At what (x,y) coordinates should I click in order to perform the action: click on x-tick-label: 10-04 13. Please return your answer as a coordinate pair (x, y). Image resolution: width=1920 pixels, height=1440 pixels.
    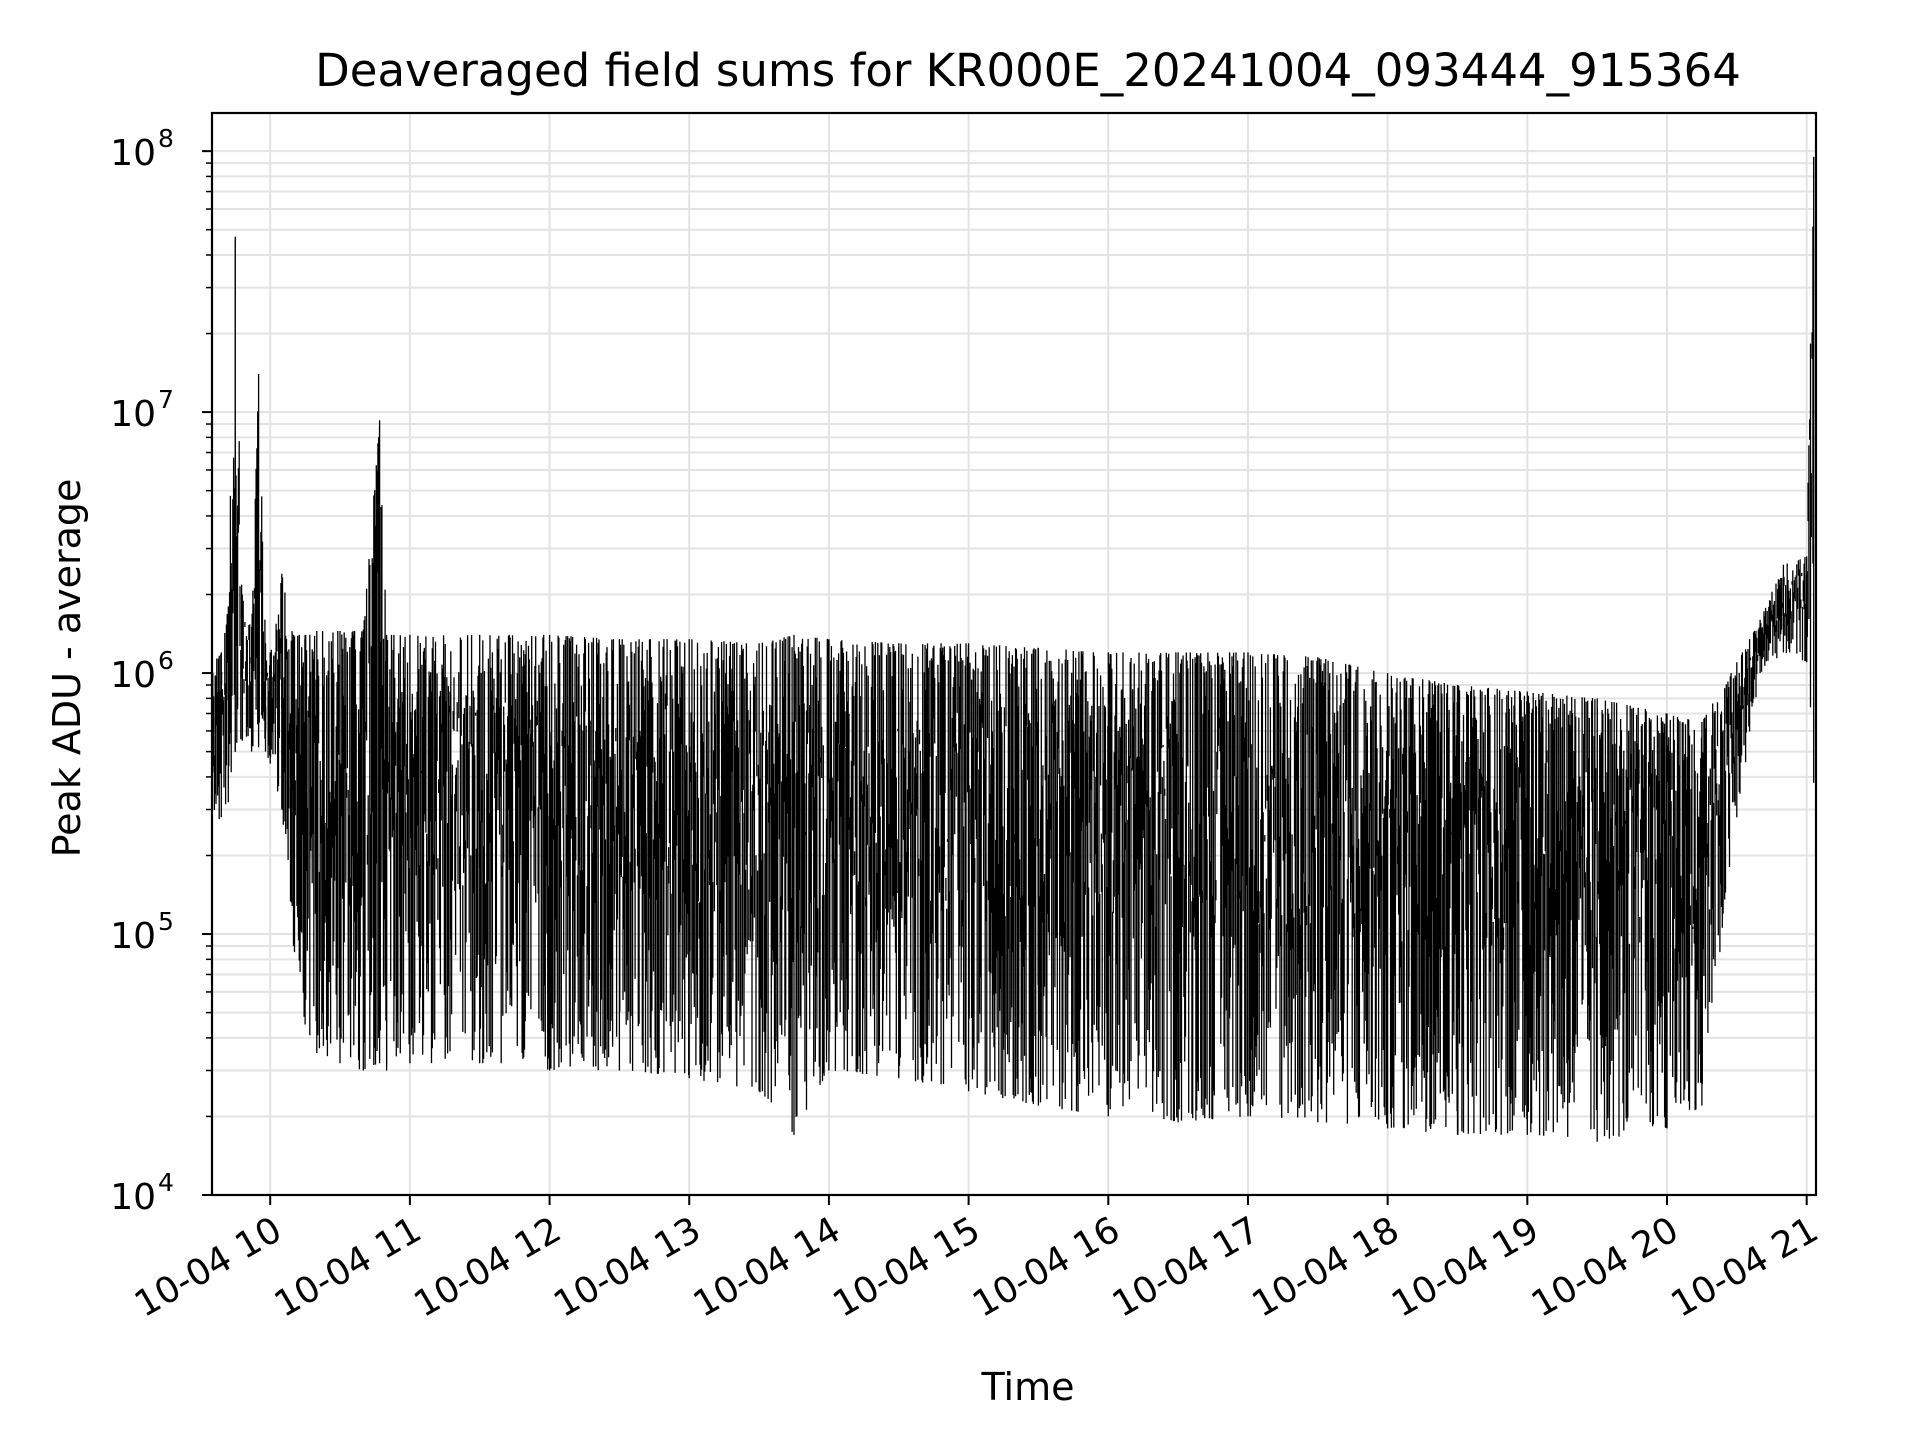
    Looking at the image, I should click on (627, 1267).